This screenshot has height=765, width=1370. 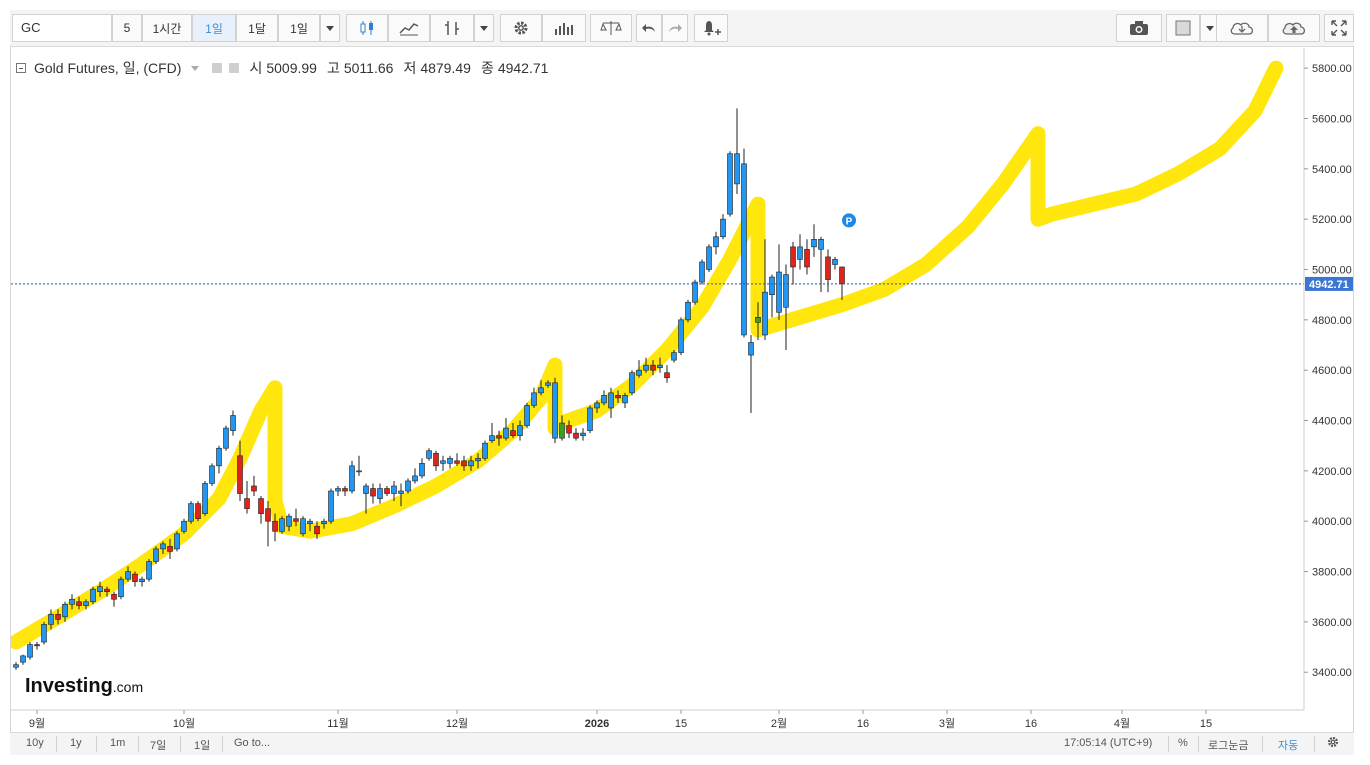 I want to click on indicators-button, so click(x=452, y=28).